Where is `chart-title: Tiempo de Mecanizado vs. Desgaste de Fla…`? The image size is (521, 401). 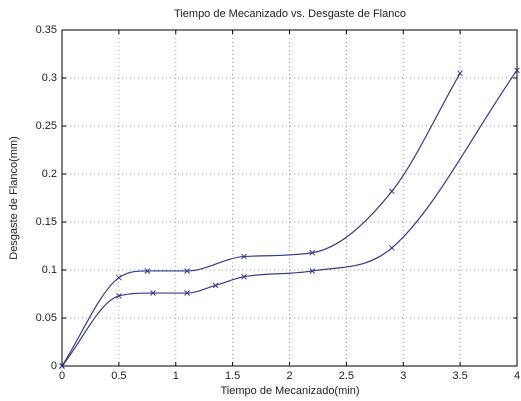
chart-title: Tiempo de Mecanizado vs. Desgaste de Fla… is located at coordinates (290, 14).